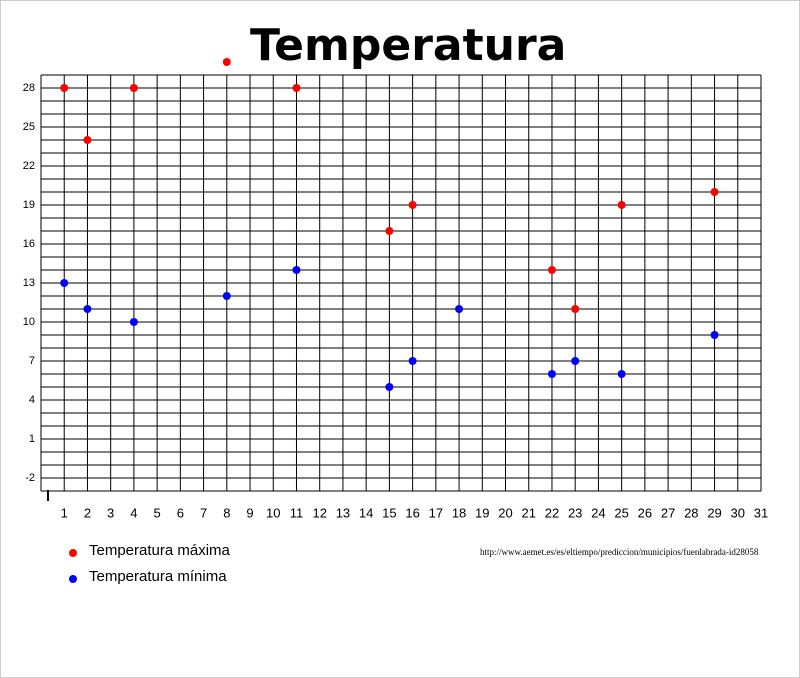 The width and height of the screenshot is (800, 678). What do you see at coordinates (158, 576) in the screenshot?
I see `legend-label: Temperatura mínima` at bounding box center [158, 576].